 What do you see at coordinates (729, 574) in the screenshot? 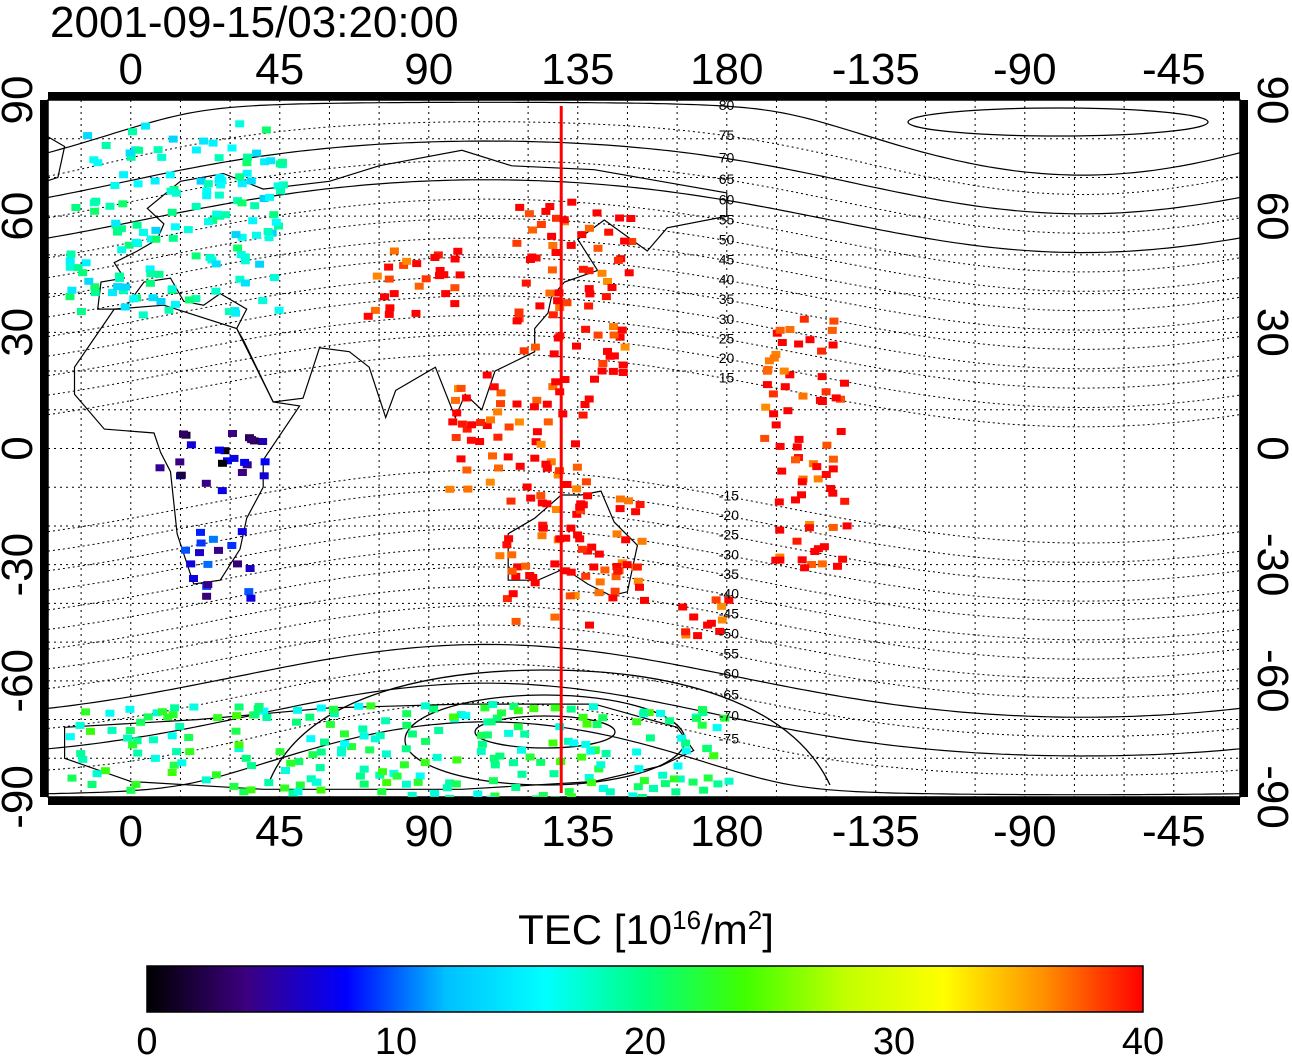
I see `maglat-label: -35` at bounding box center [729, 574].